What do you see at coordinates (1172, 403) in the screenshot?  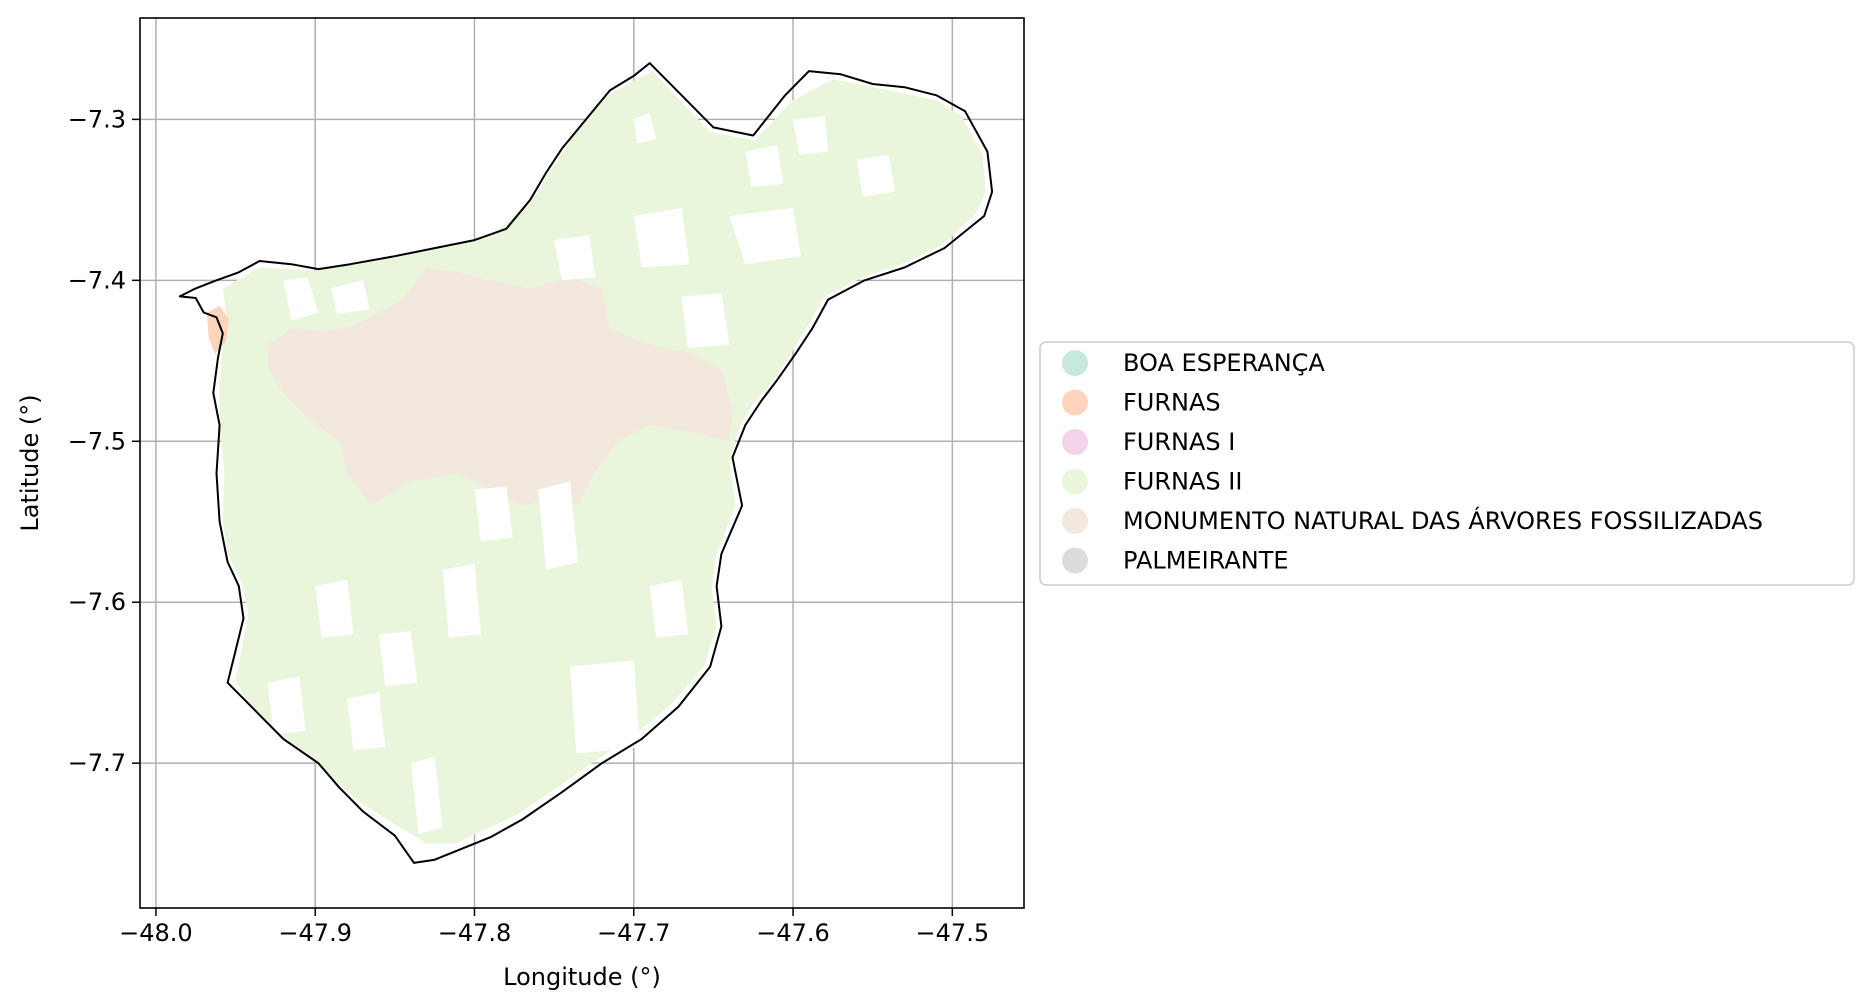 I see `legend-label: FURNAS` at bounding box center [1172, 403].